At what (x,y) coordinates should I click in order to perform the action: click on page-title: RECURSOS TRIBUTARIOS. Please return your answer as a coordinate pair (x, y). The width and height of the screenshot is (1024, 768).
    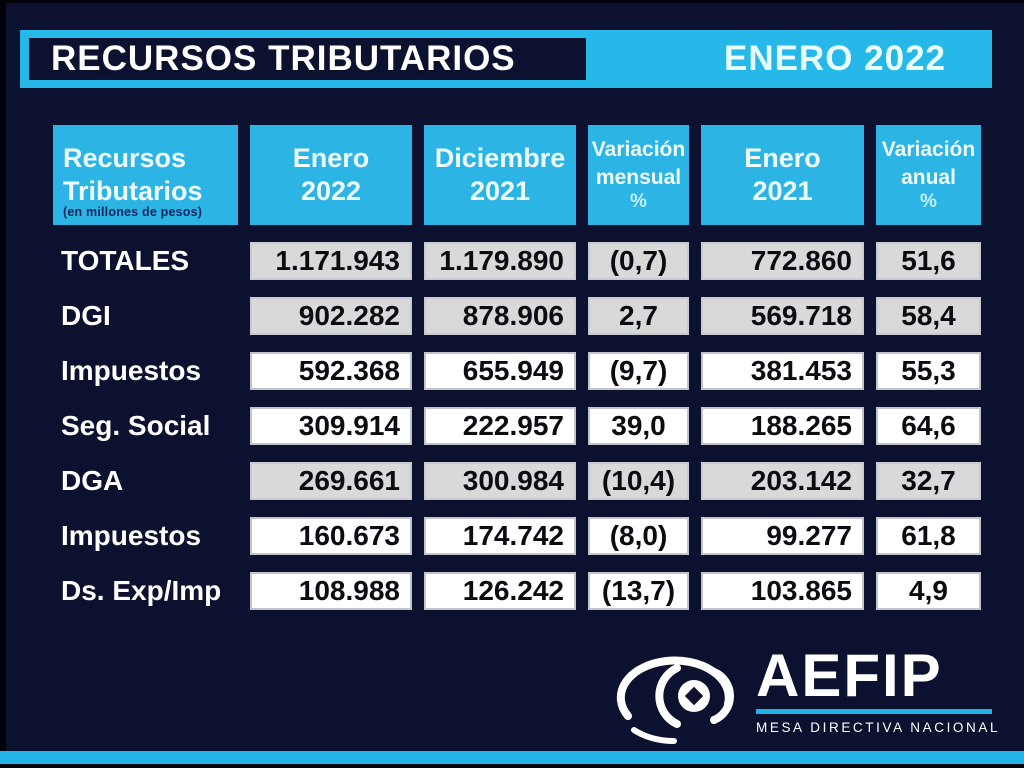
    Looking at the image, I should click on (283, 58).